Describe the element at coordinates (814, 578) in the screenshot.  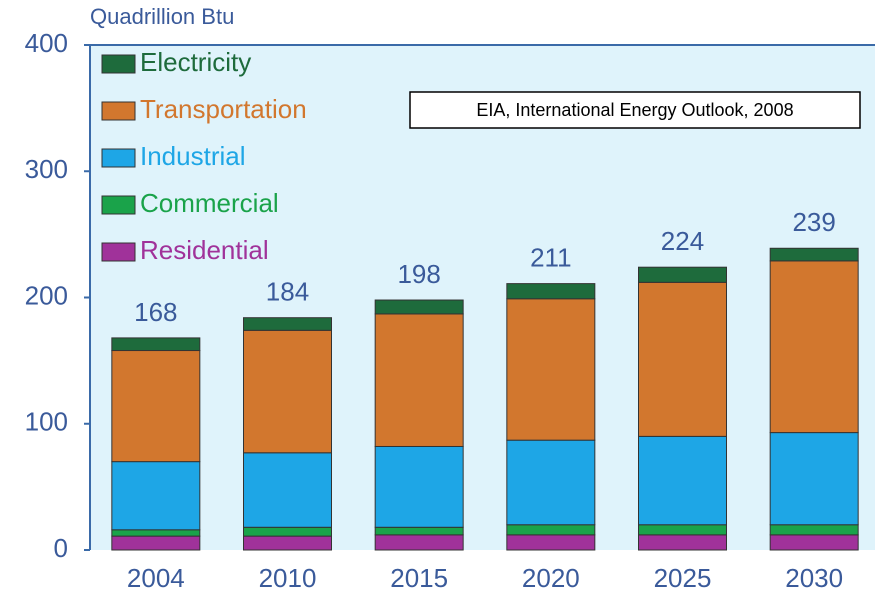
I see `x-tick-label: 2030` at that location.